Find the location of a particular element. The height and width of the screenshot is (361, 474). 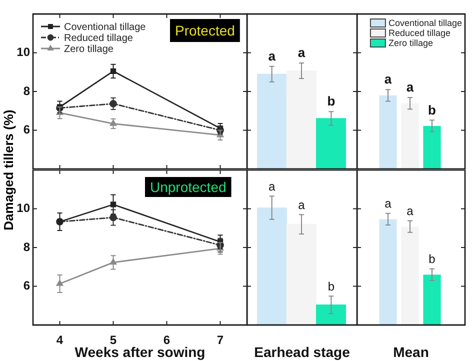

x-axis-title: Earhead stage is located at coordinates (302, 352).